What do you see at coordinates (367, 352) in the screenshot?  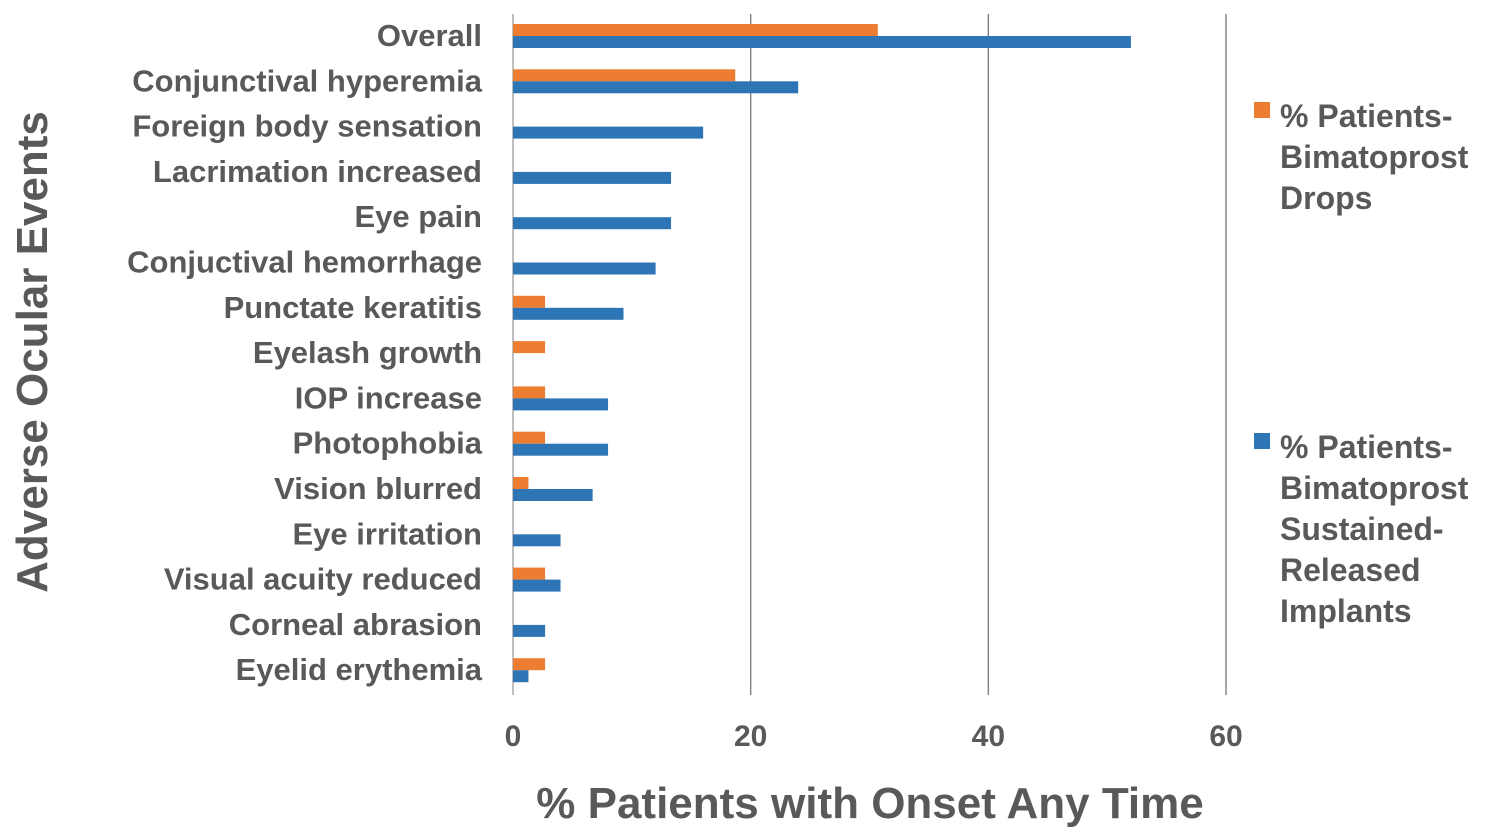 I see `category-label: Eyelash growth` at bounding box center [367, 352].